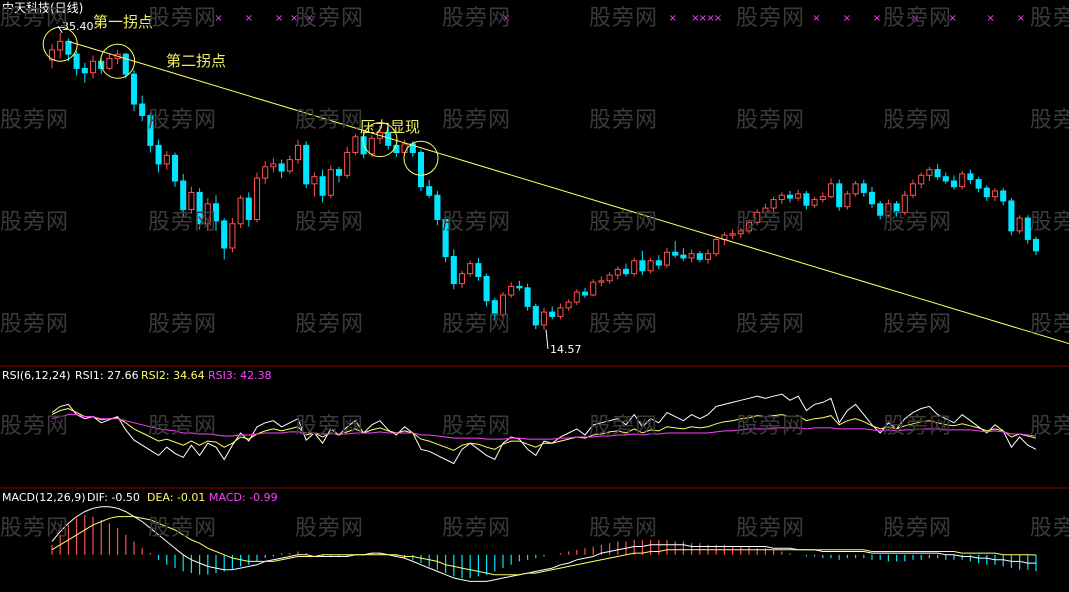 The height and width of the screenshot is (592, 1069). Describe the element at coordinates (78, 26) in the screenshot. I see `high-price-label: 35.40` at that location.